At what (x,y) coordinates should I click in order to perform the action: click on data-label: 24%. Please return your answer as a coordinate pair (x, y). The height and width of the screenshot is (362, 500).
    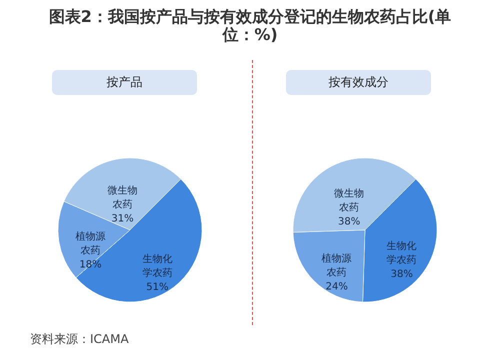
    Looking at the image, I should click on (337, 286).